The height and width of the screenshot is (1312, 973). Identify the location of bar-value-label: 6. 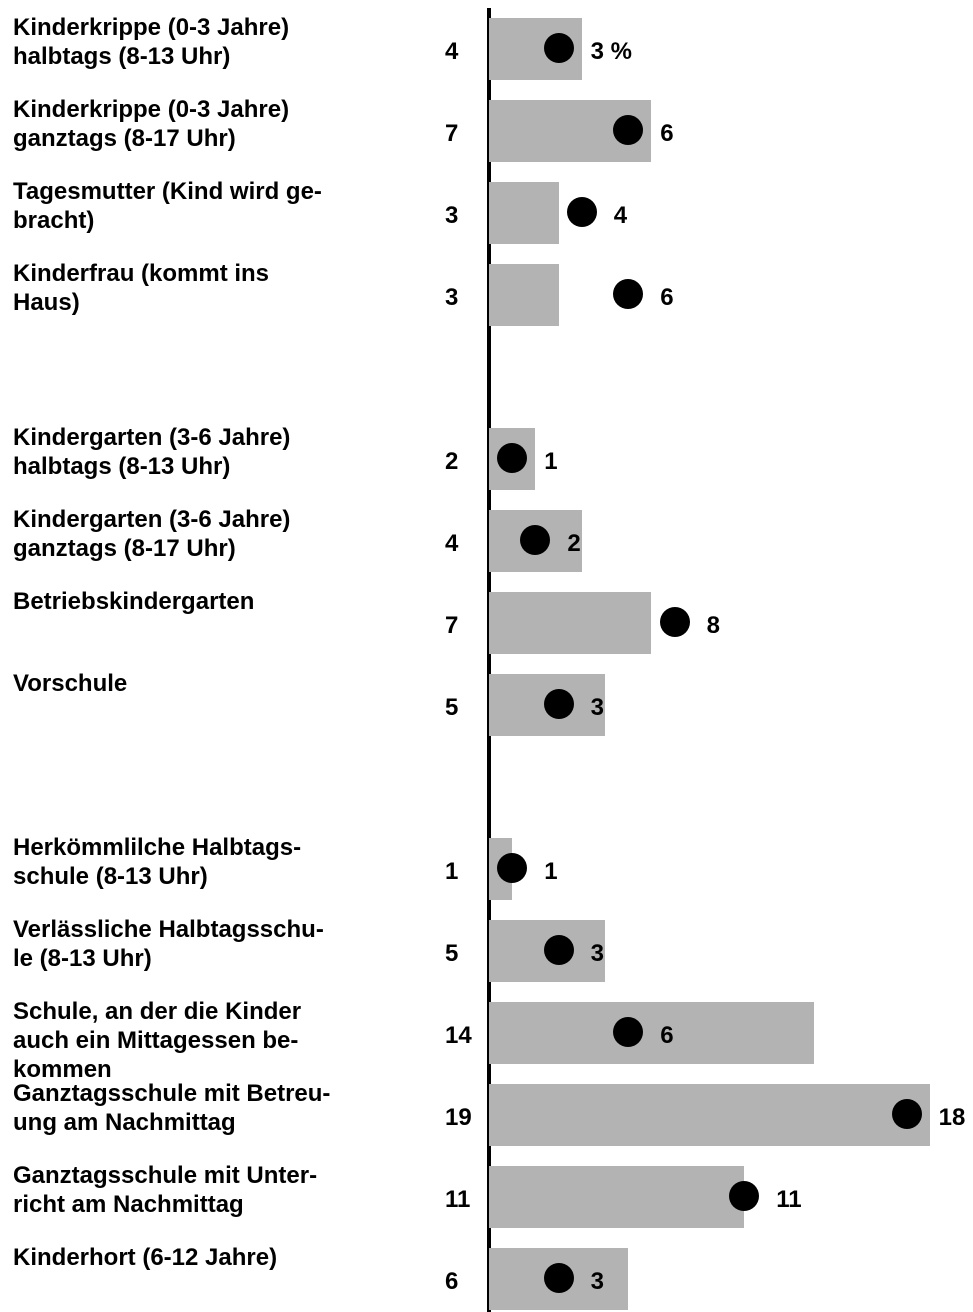
(452, 1281).